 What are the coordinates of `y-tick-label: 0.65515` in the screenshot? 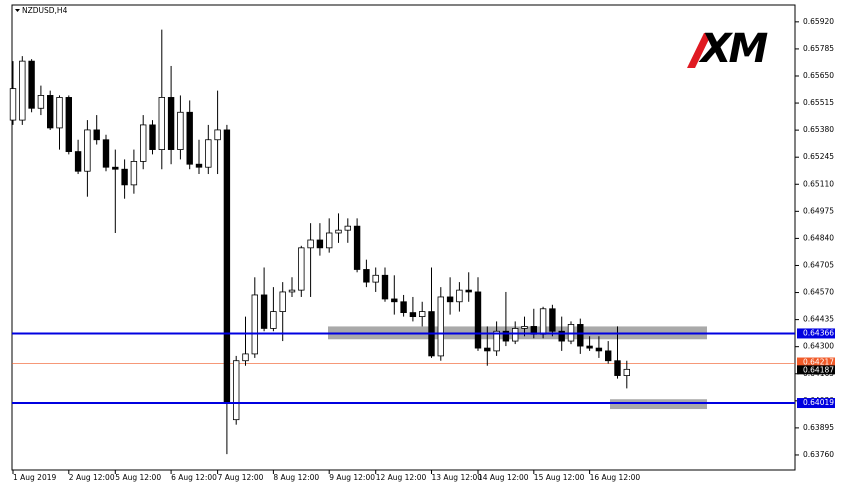 It's located at (818, 102).